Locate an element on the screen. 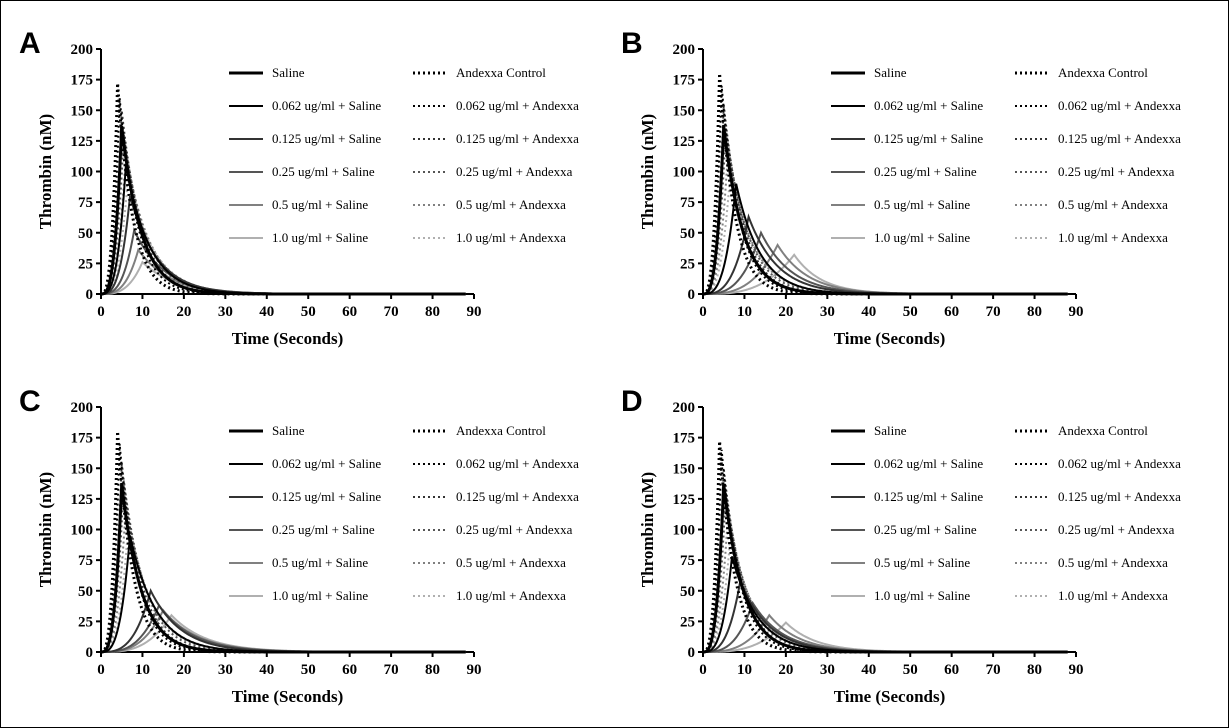 The image size is (1229, 728). panel-letter: A is located at coordinates (30, 43).